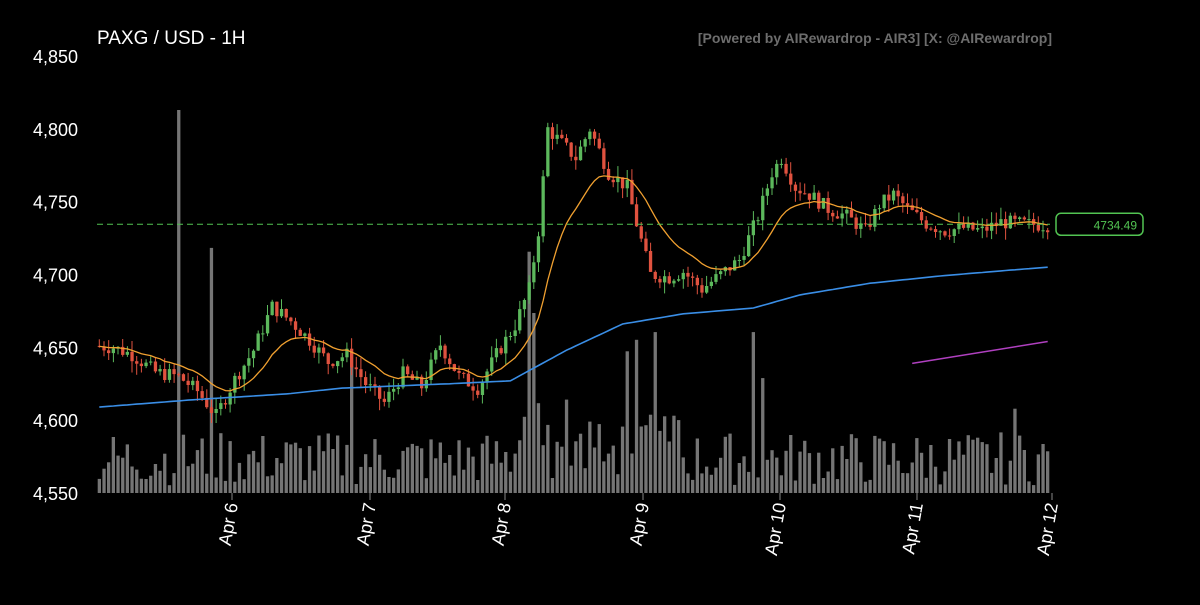  Describe the element at coordinates (228, 524) in the screenshot. I see `x-tick-label: Apr 6` at that location.